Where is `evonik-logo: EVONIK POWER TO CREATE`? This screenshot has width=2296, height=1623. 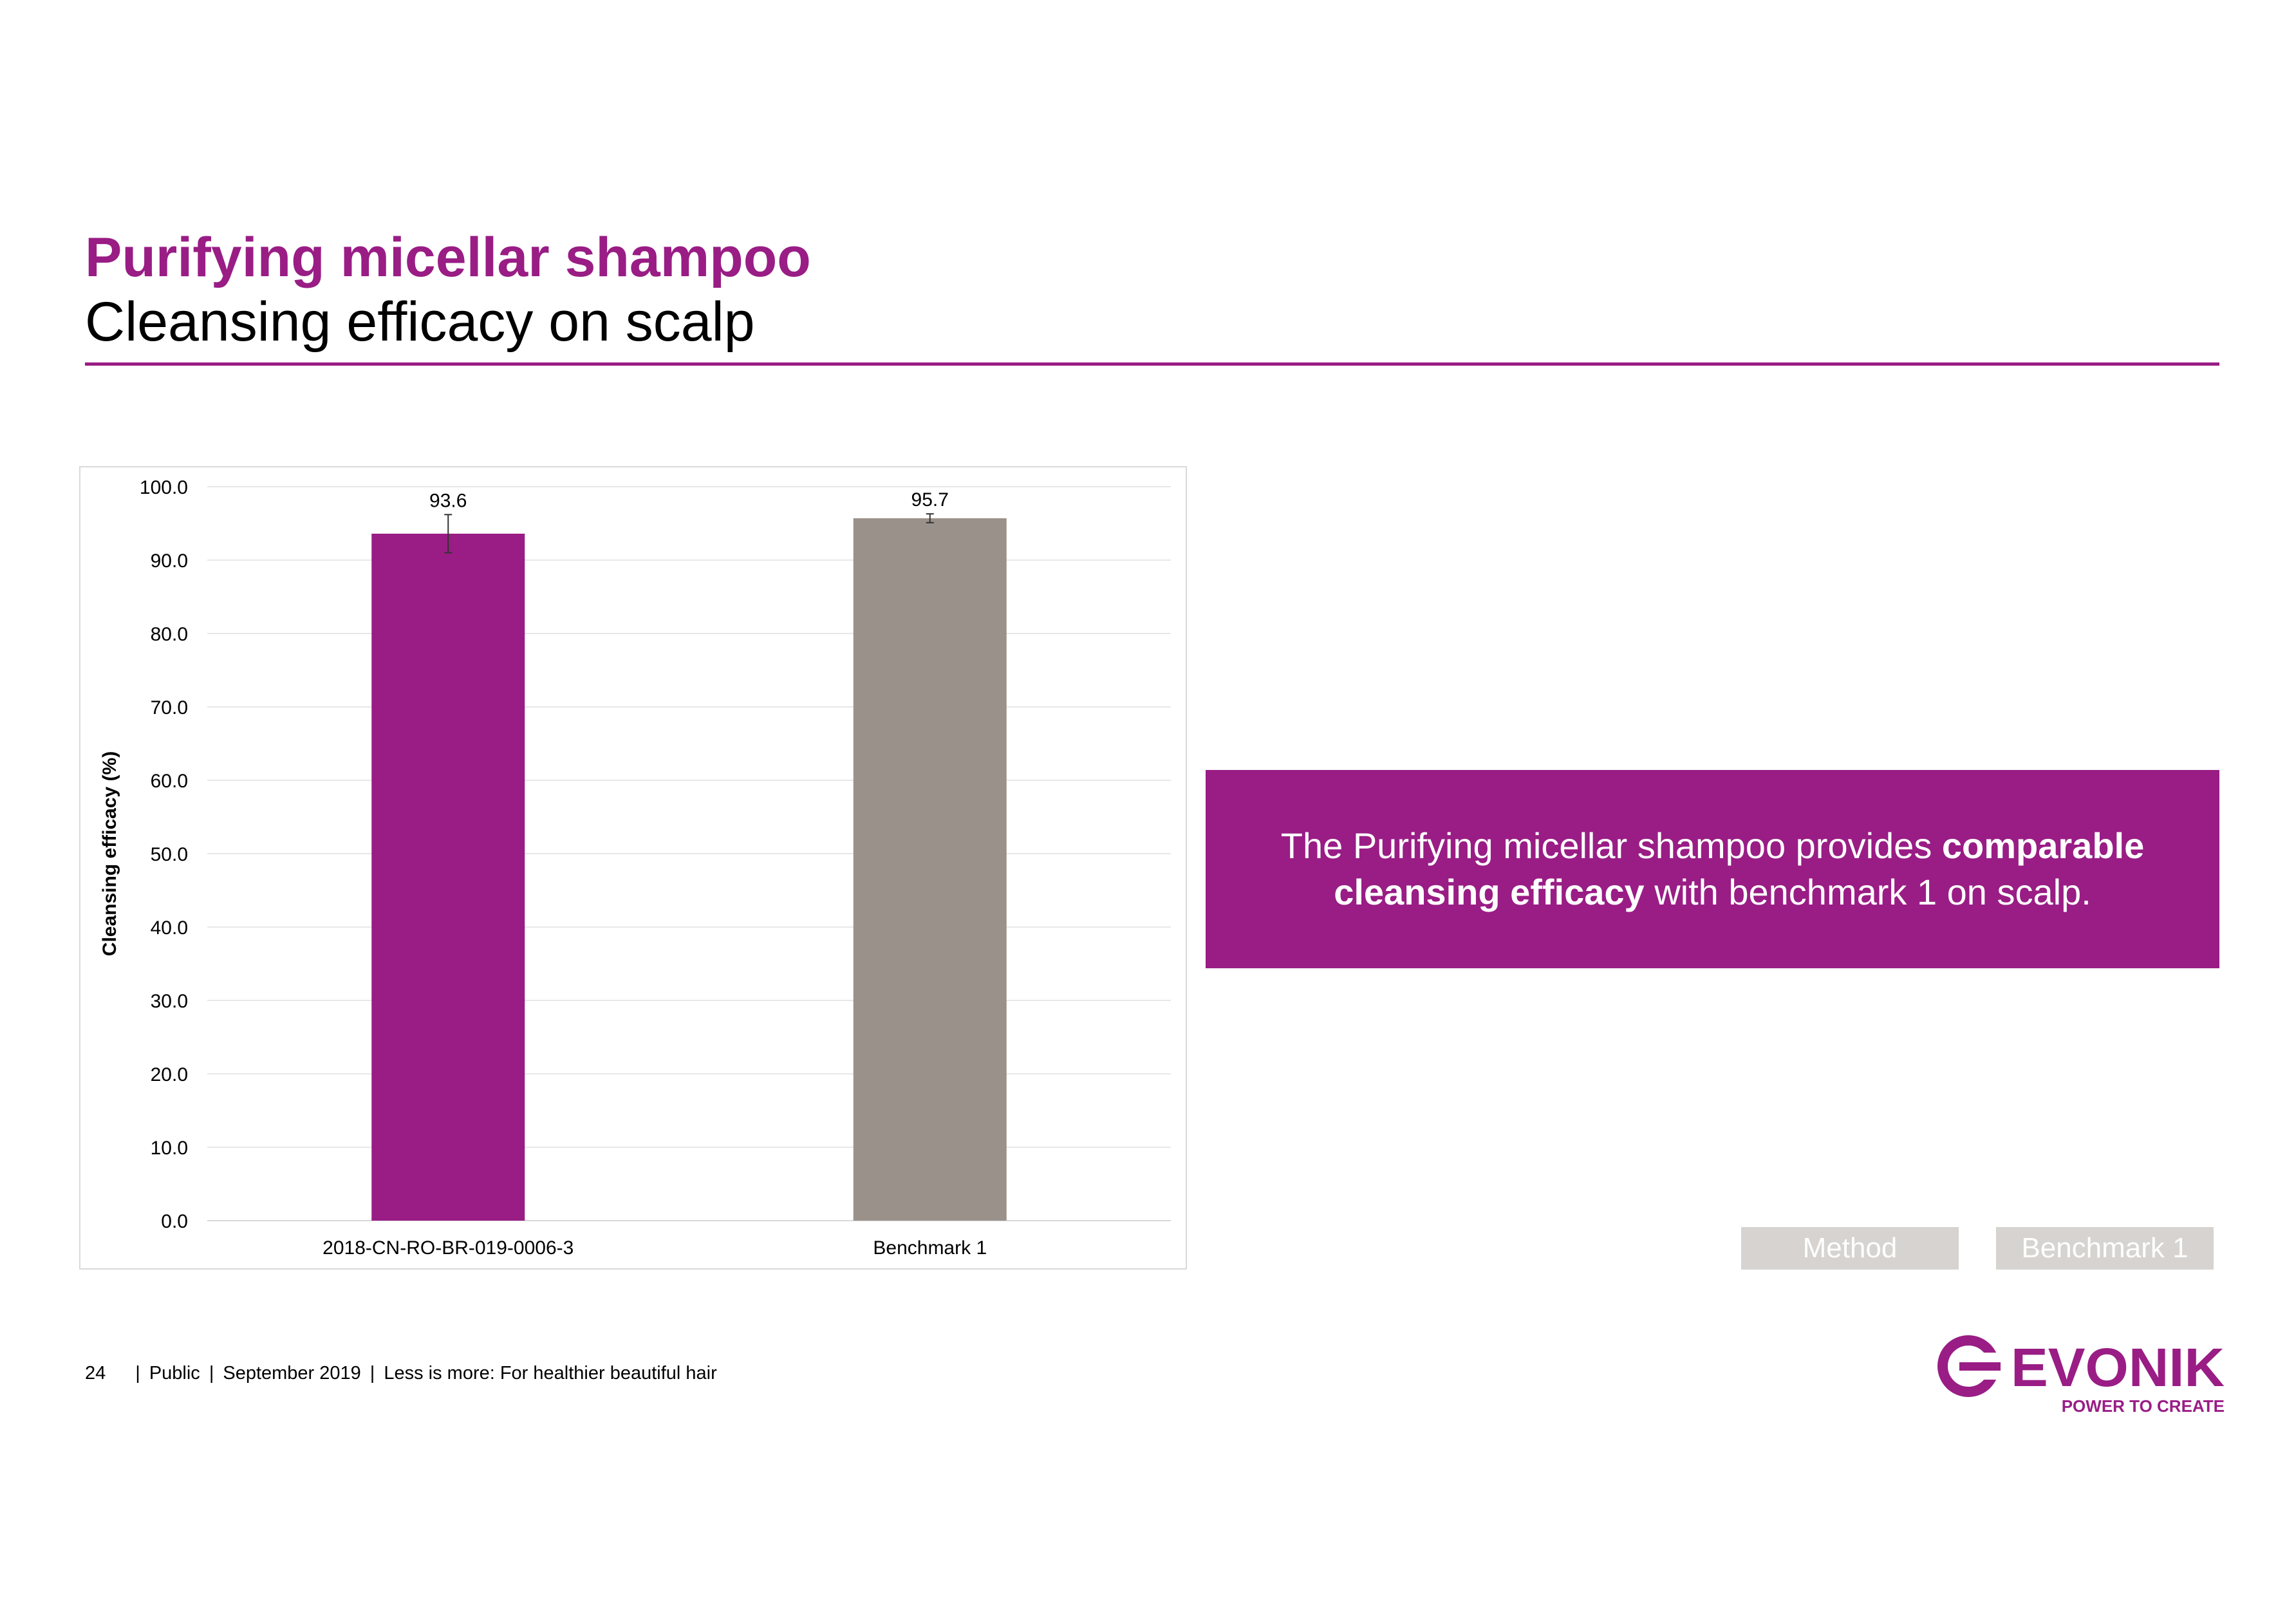
evonik-logo: EVONIK POWER TO CREATE is located at coordinates (2081, 1375).